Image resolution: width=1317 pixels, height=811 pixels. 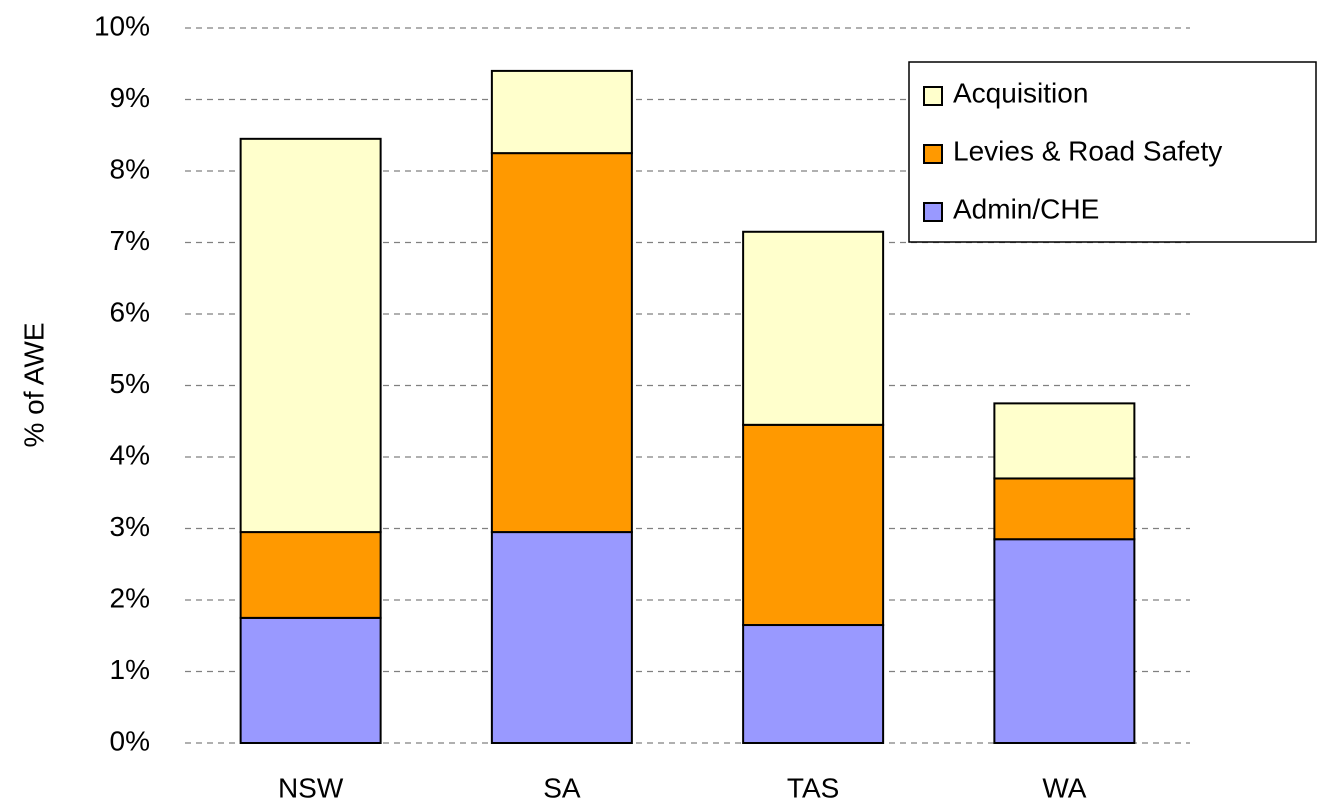 I want to click on y-axis-label: % of AWE, so click(x=33, y=384).